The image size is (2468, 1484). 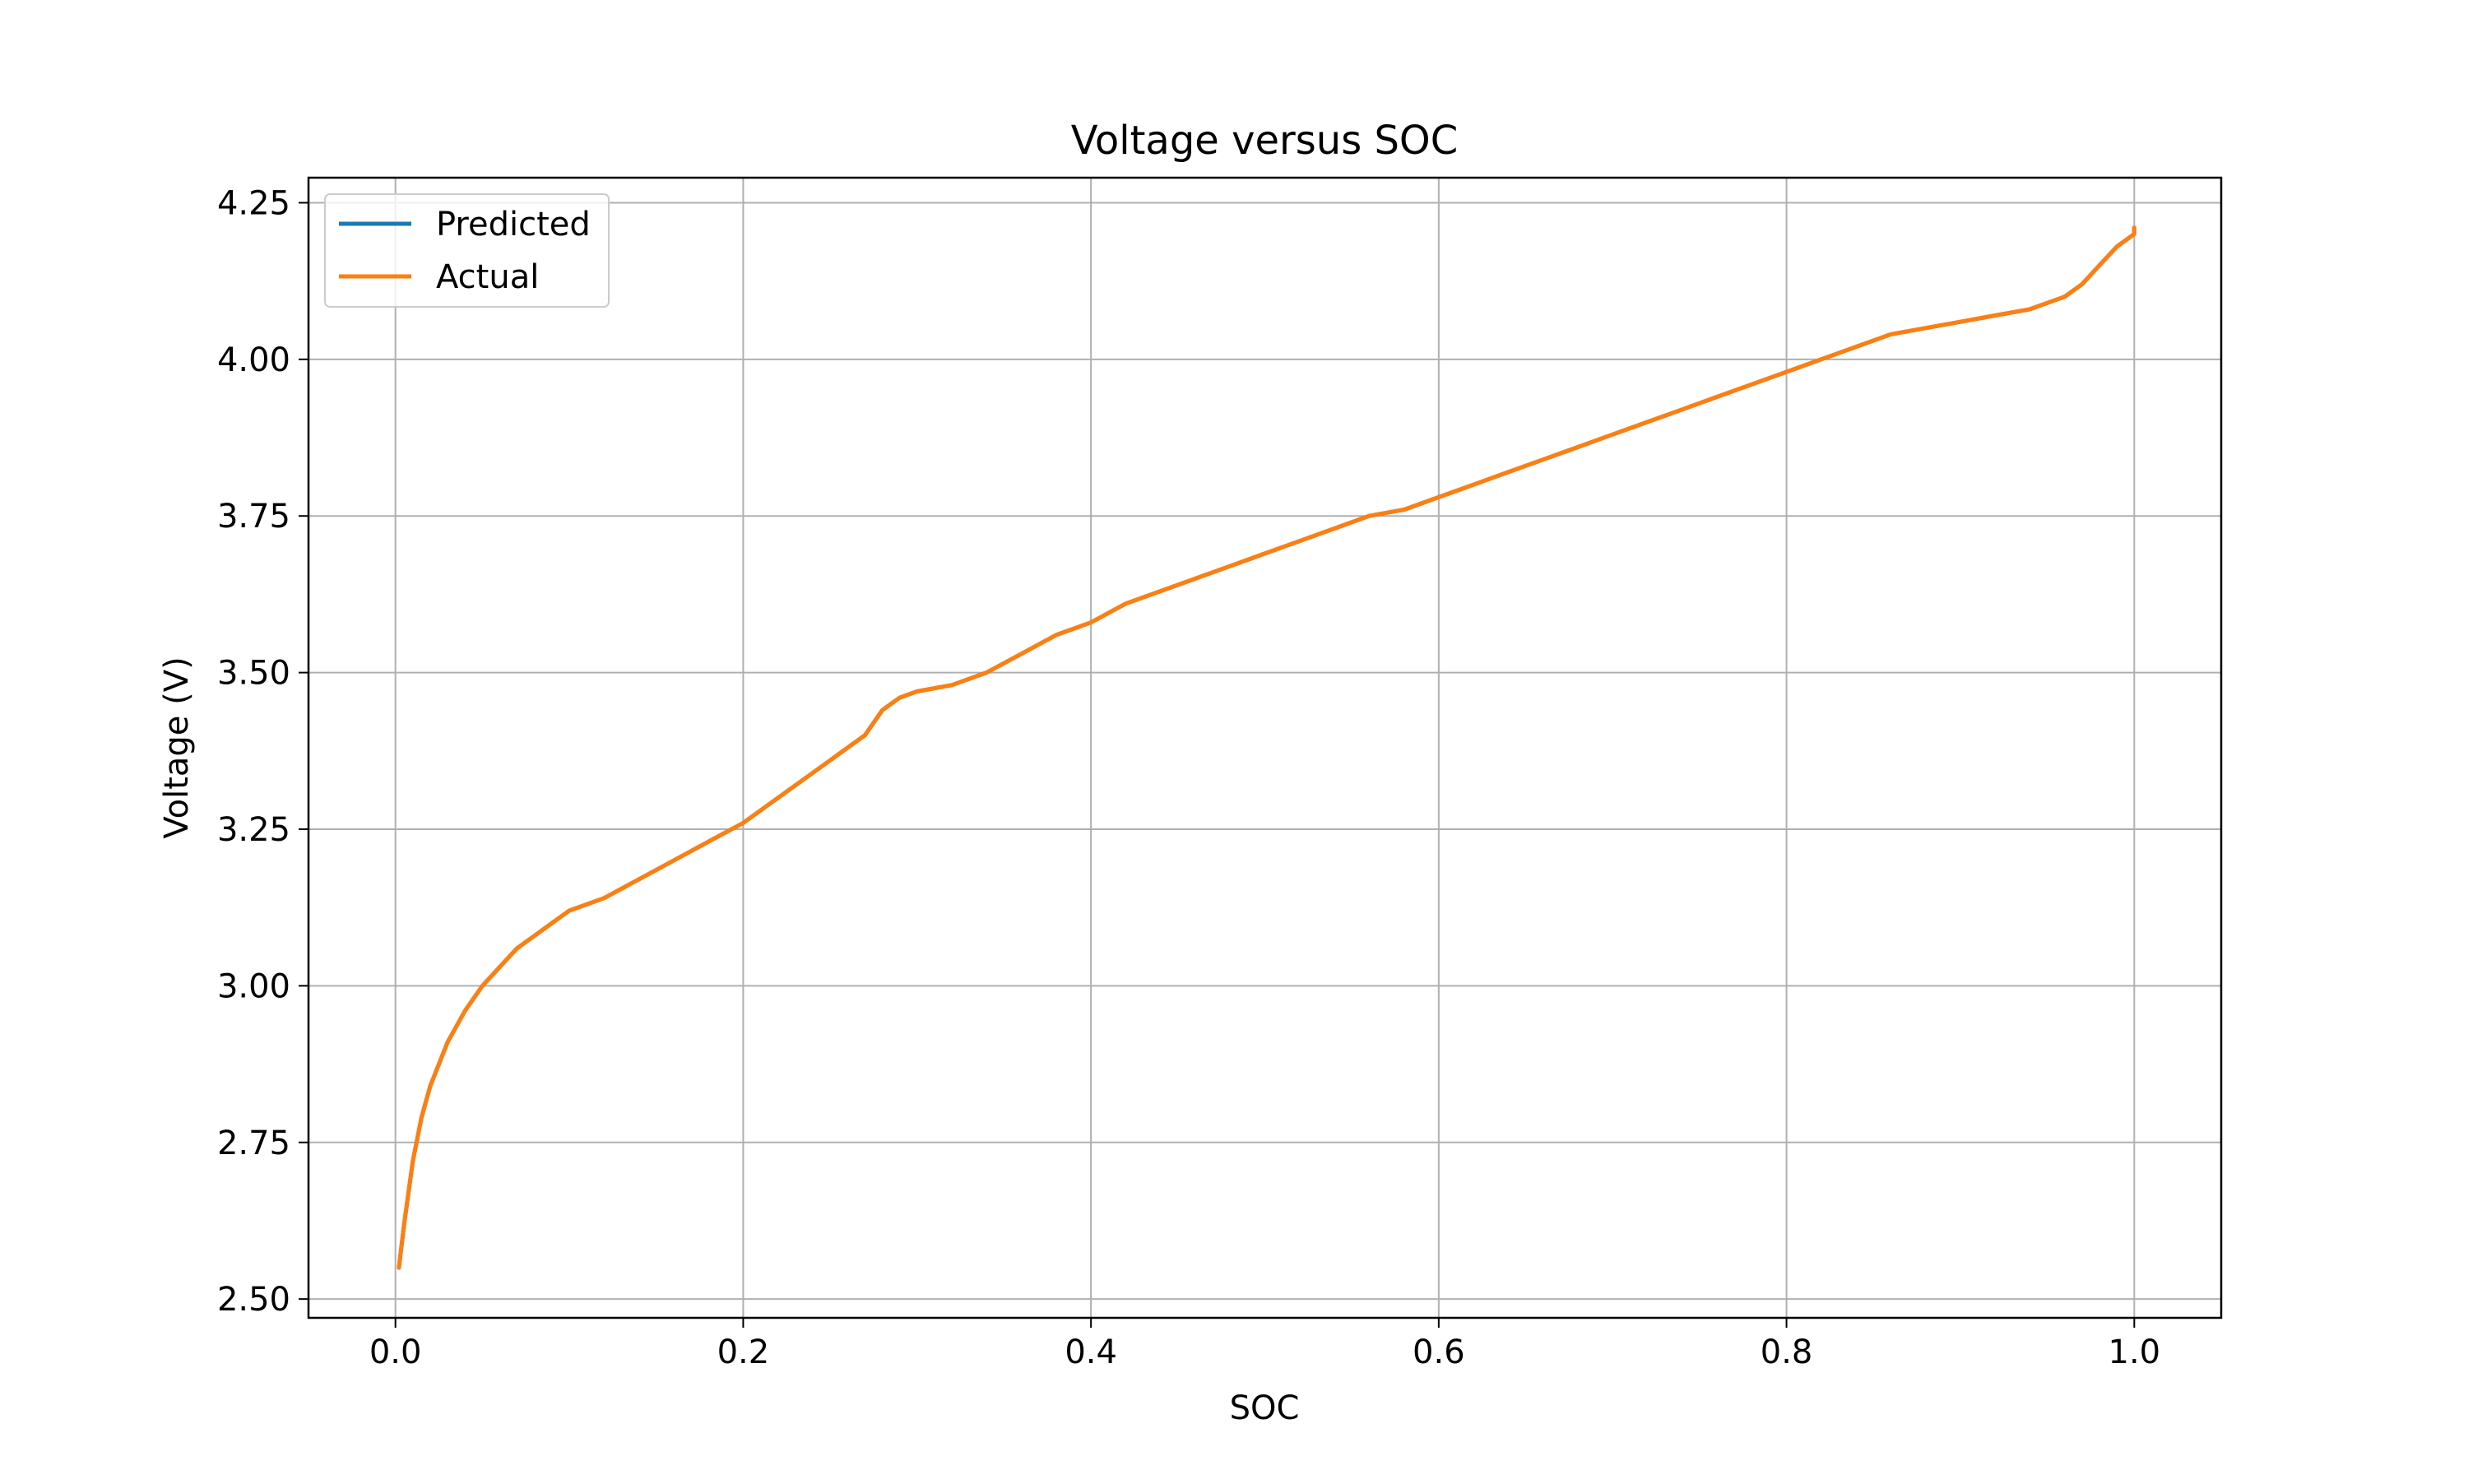 What do you see at coordinates (262, 751) in the screenshot?
I see `y-axis-ticks: 2.50 2.75 3.00 3.25 3.50 3.75 4.00 4.25` at bounding box center [262, 751].